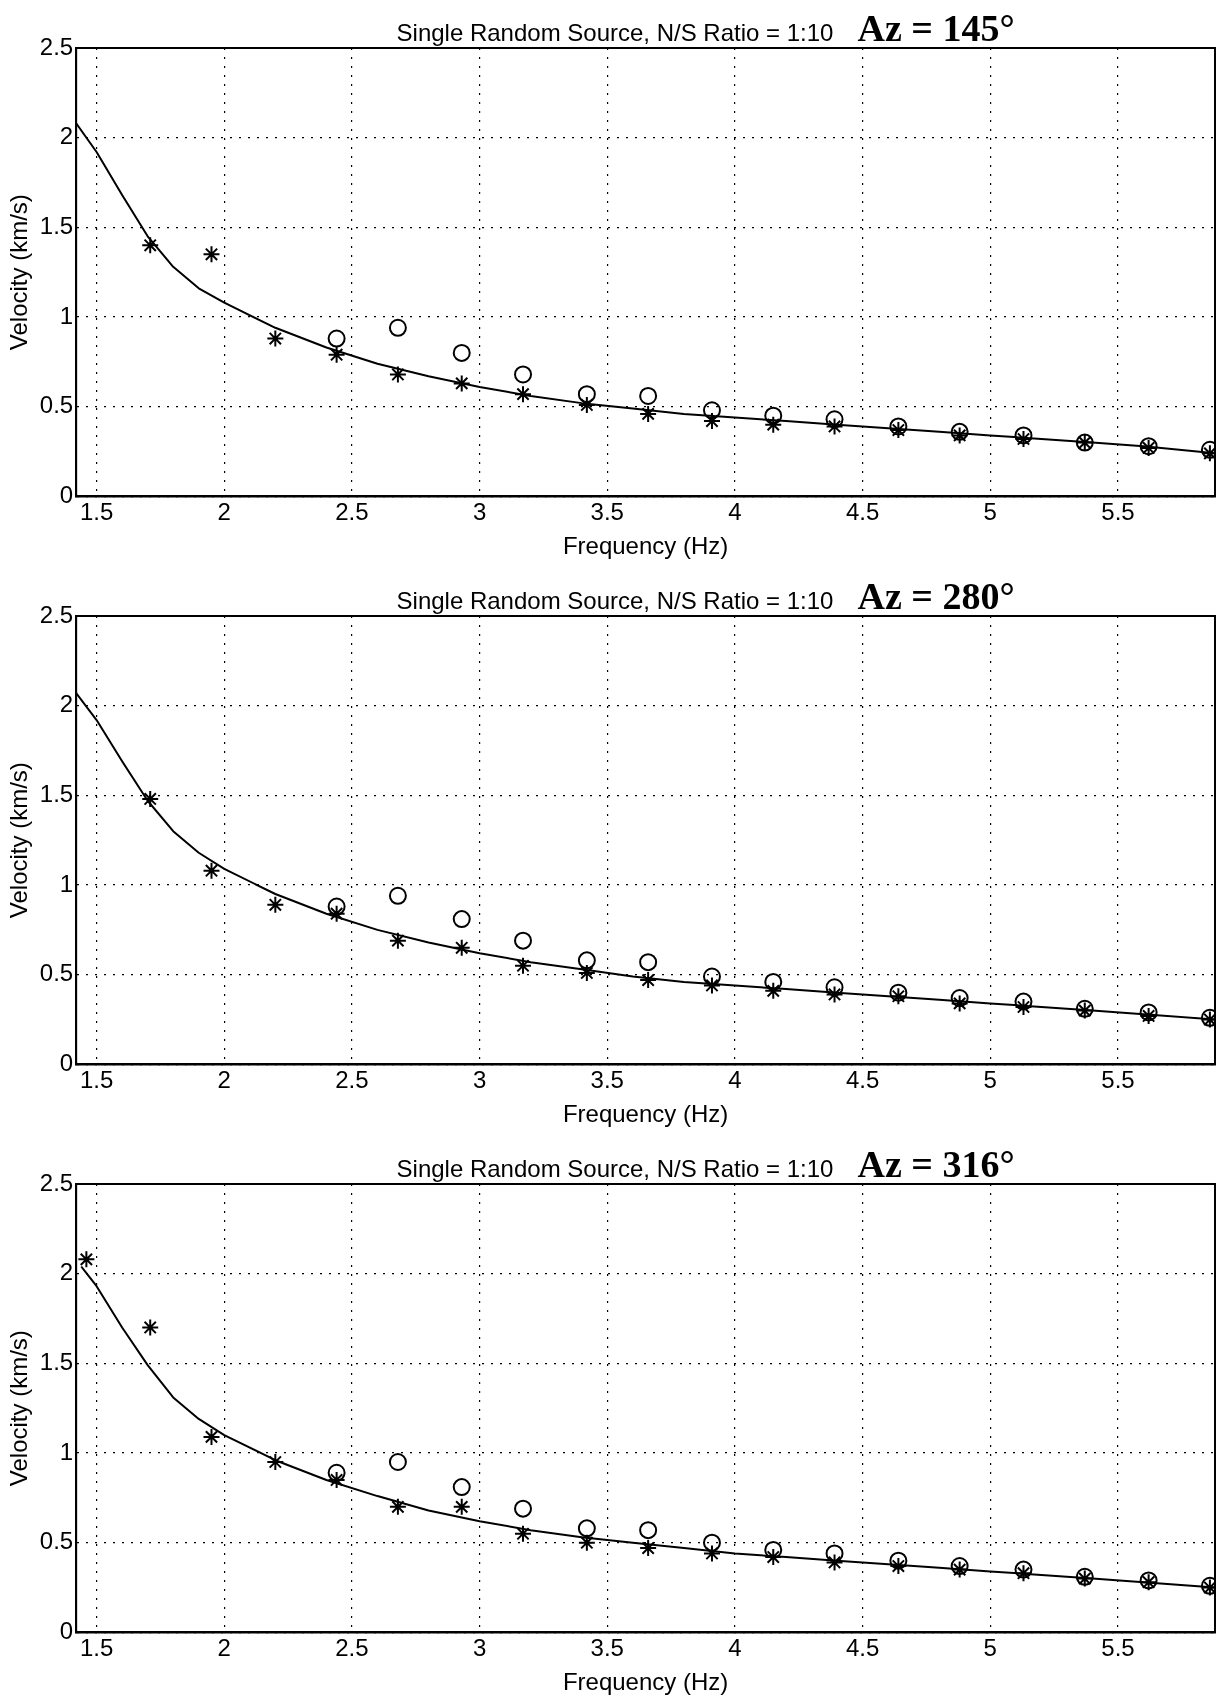 This screenshot has height=1706, width=1225. Describe the element at coordinates (735, 1080) in the screenshot. I see `x-tick-label: 4` at that location.